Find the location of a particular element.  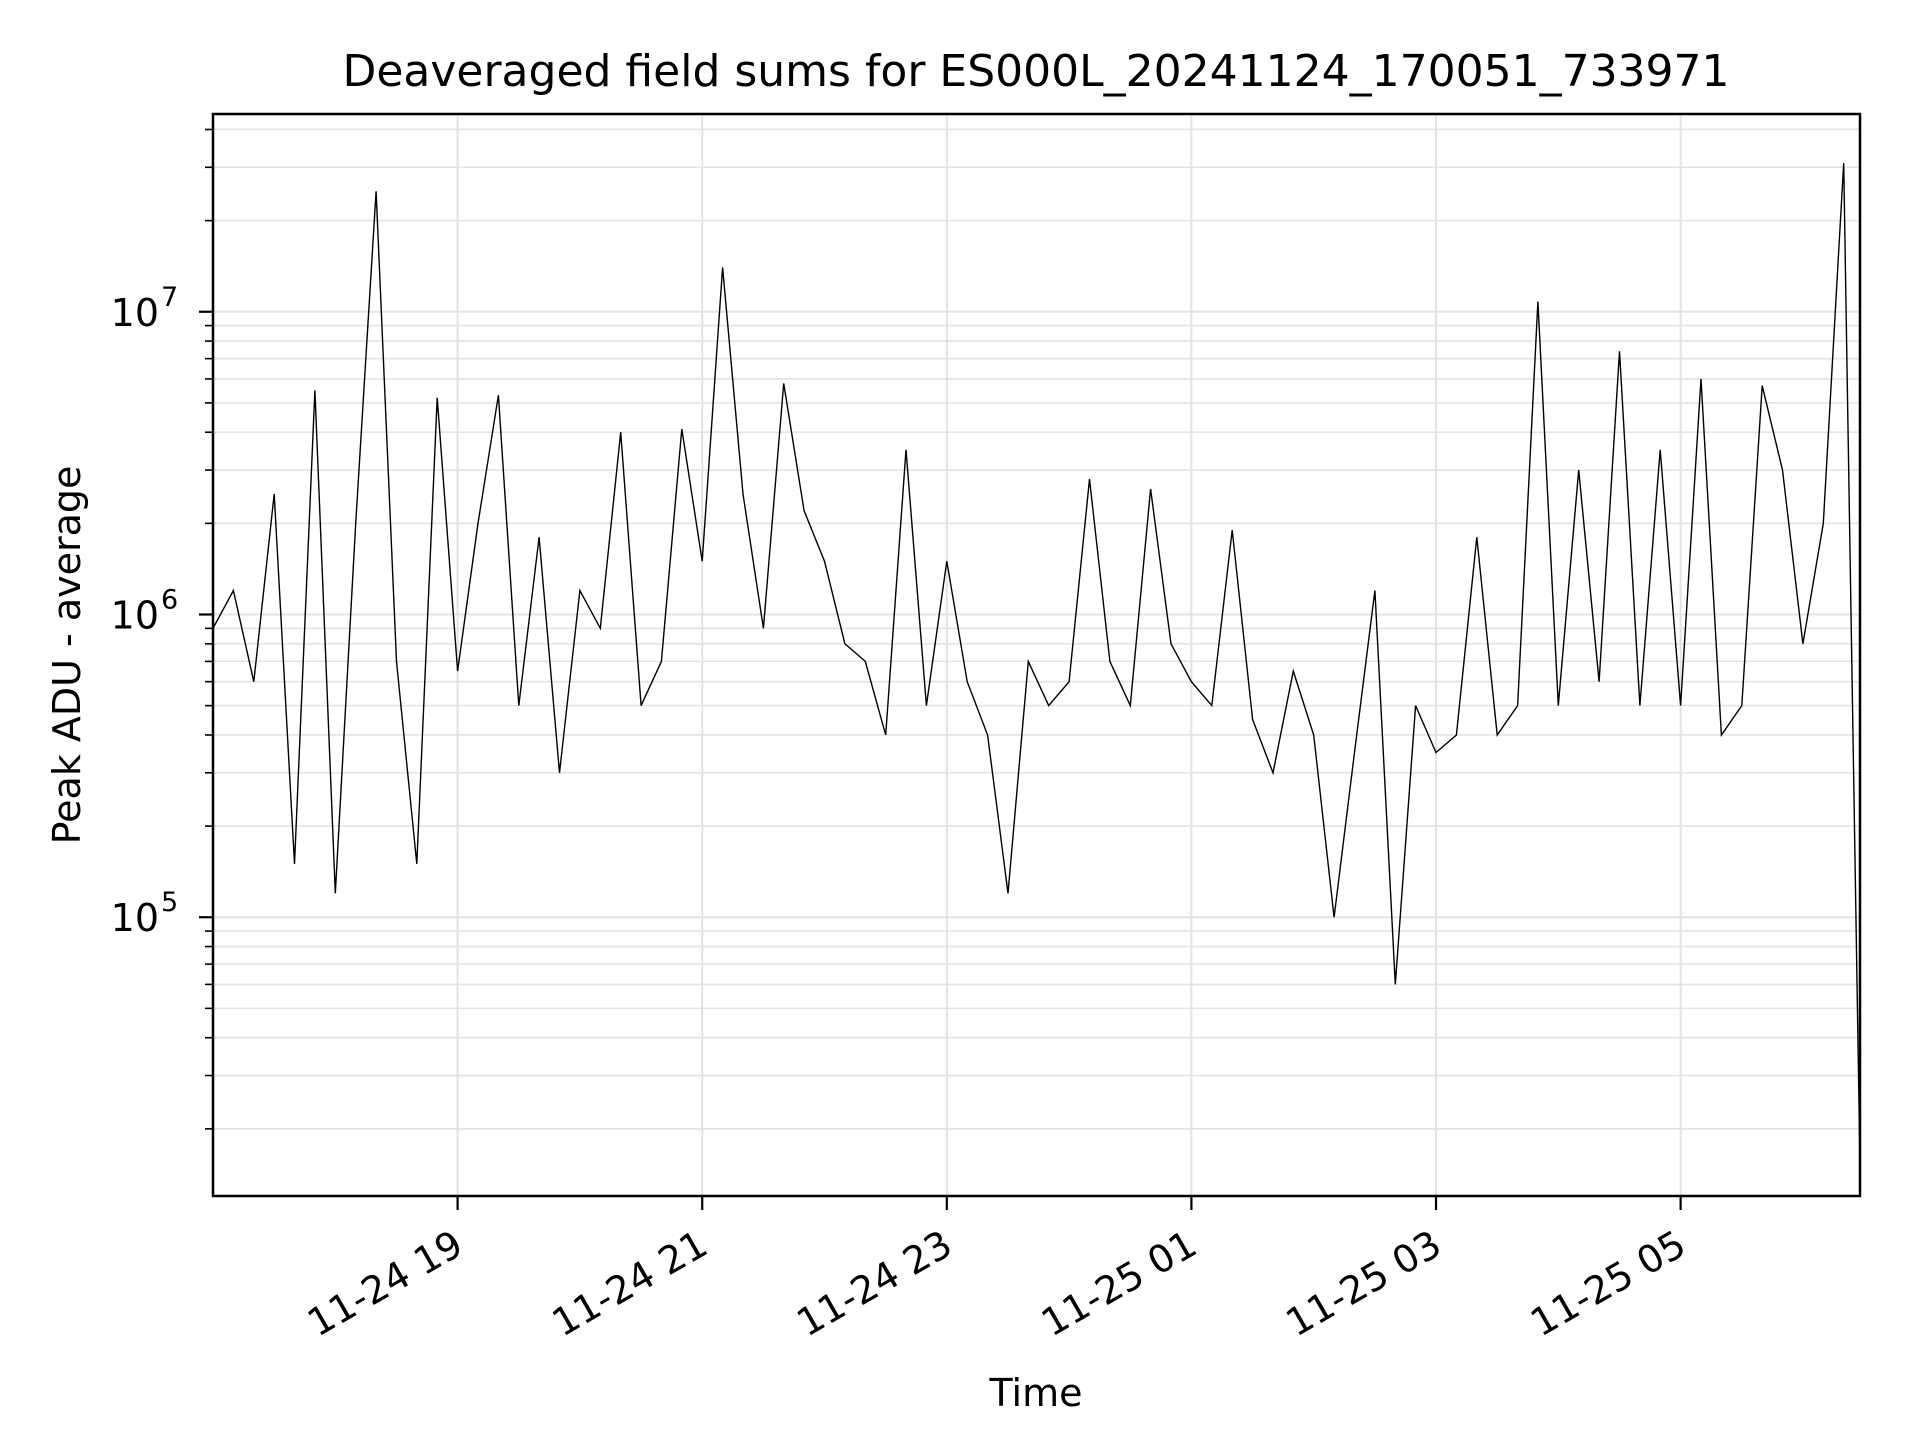

x-axis-label: Time is located at coordinates (1036, 1393).